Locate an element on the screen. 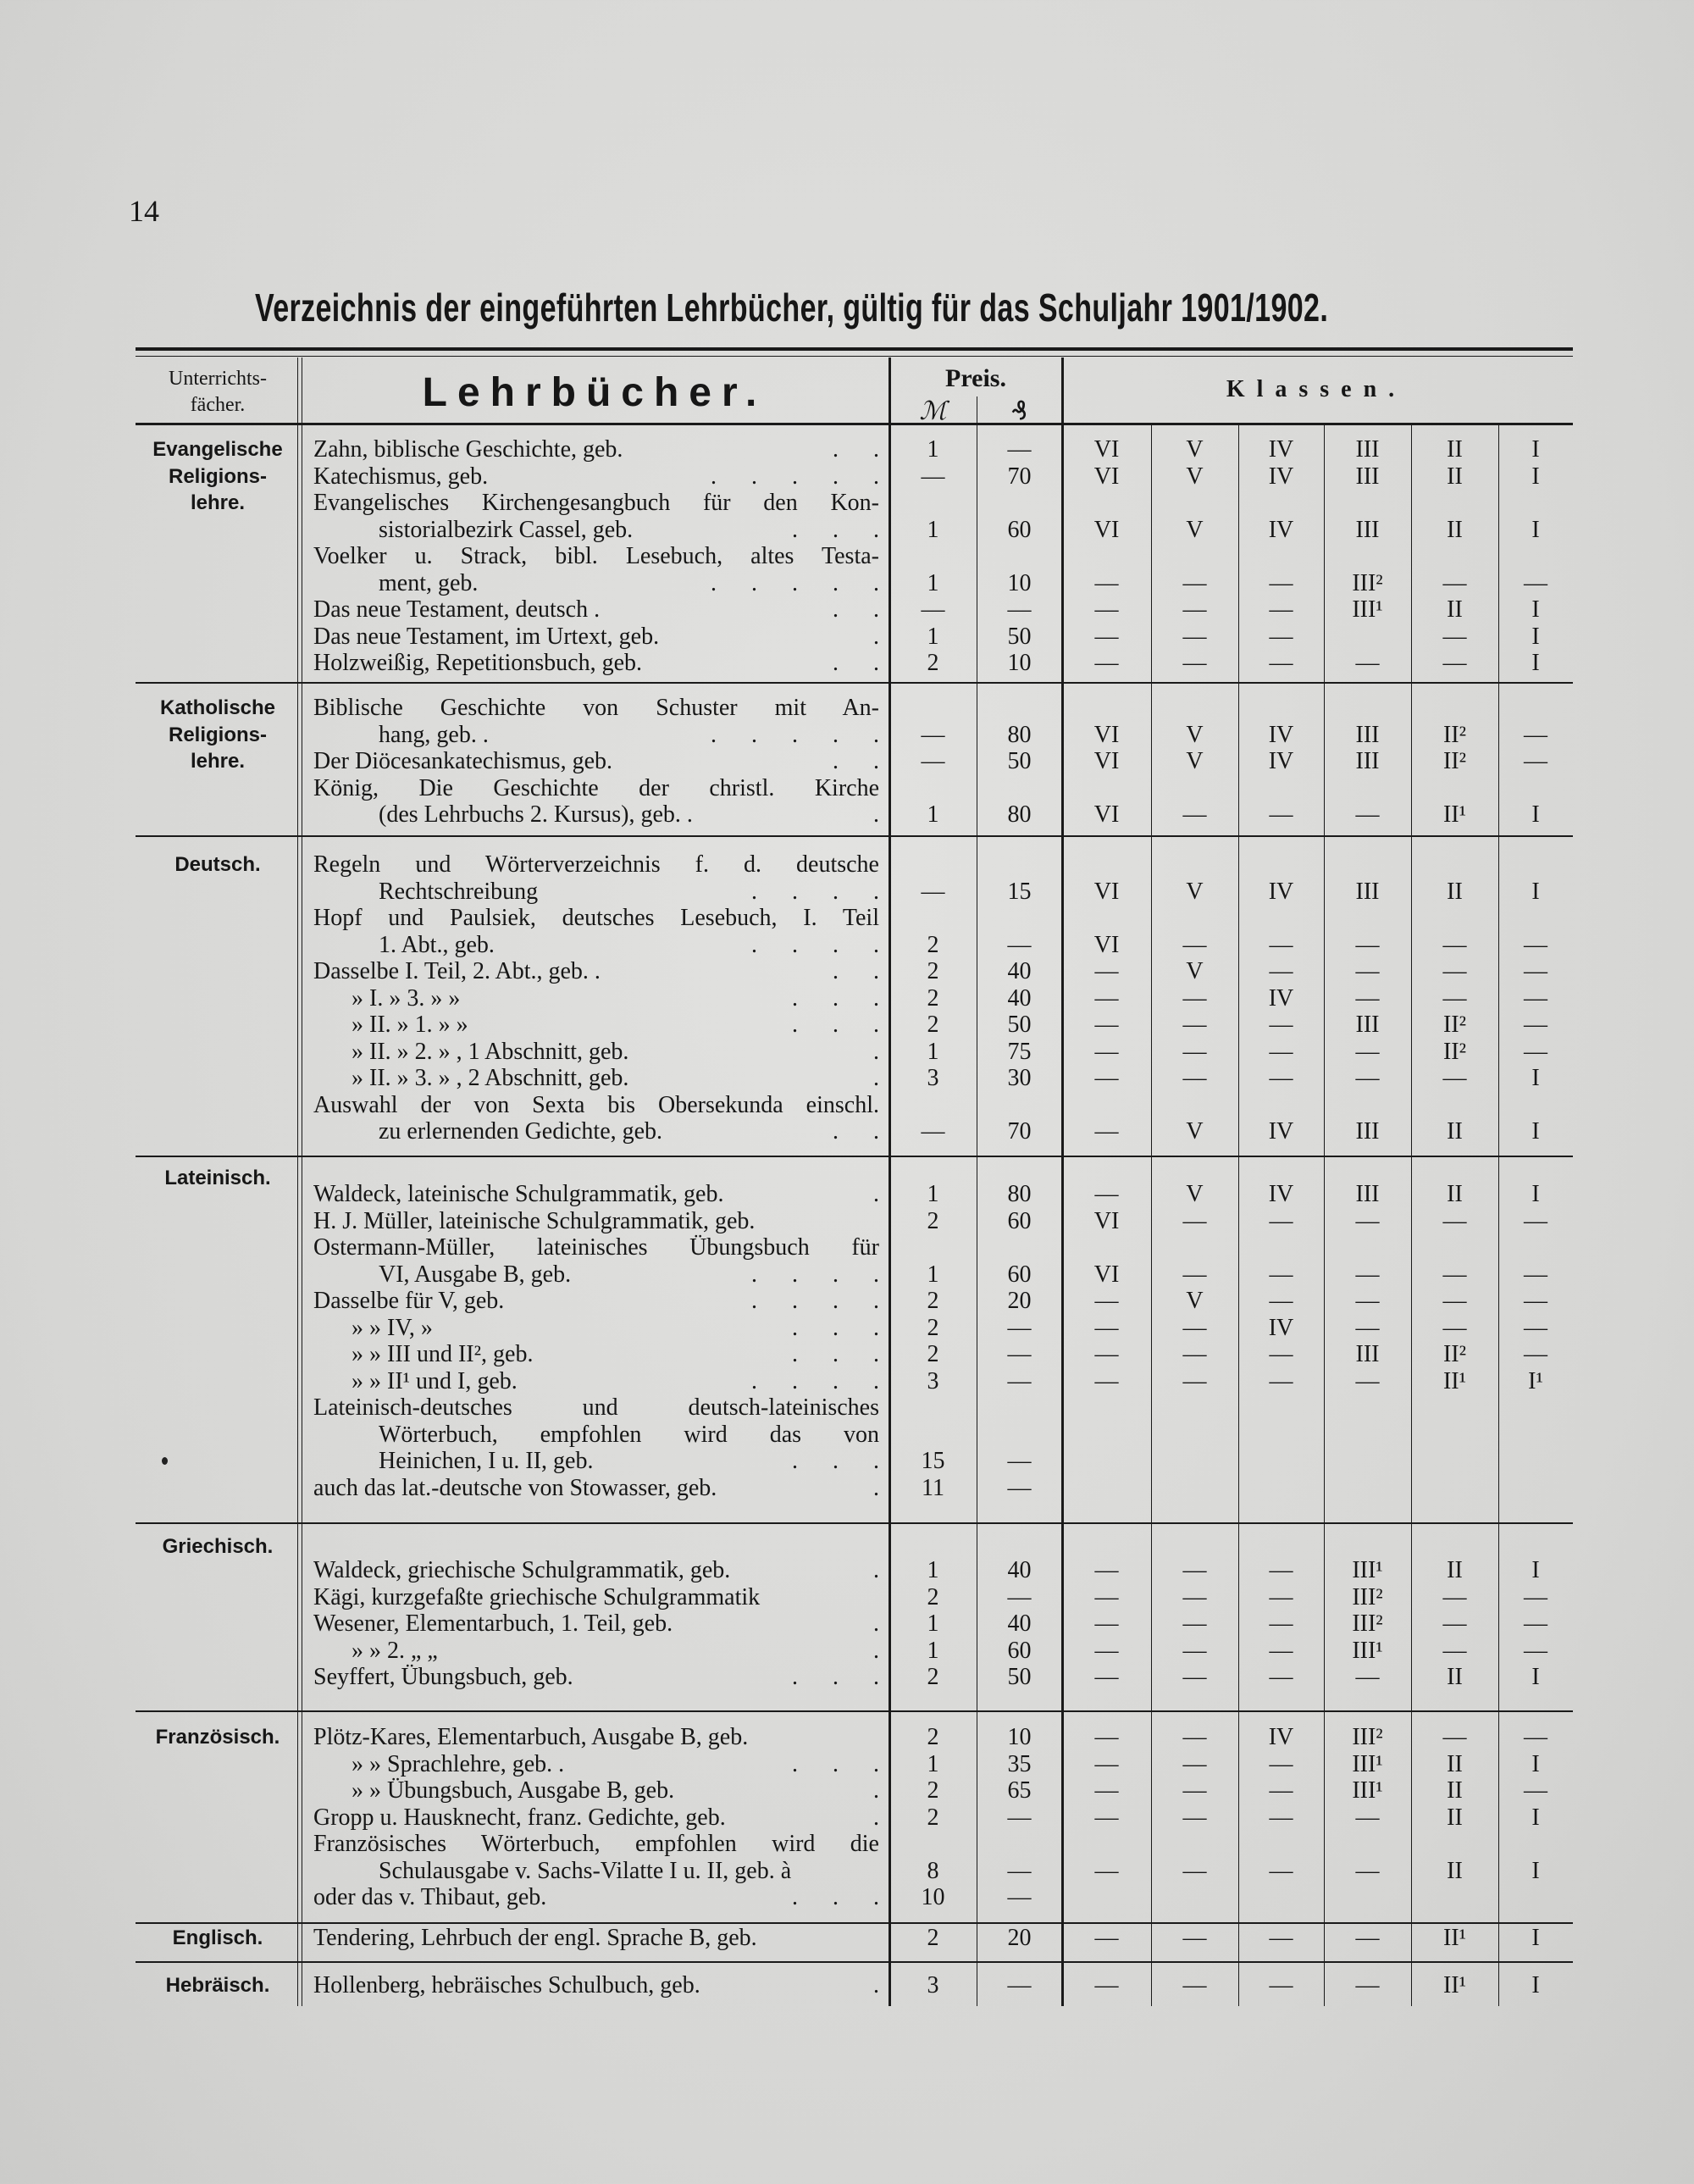  leader-dots: . . . is located at coordinates (835, 1461).